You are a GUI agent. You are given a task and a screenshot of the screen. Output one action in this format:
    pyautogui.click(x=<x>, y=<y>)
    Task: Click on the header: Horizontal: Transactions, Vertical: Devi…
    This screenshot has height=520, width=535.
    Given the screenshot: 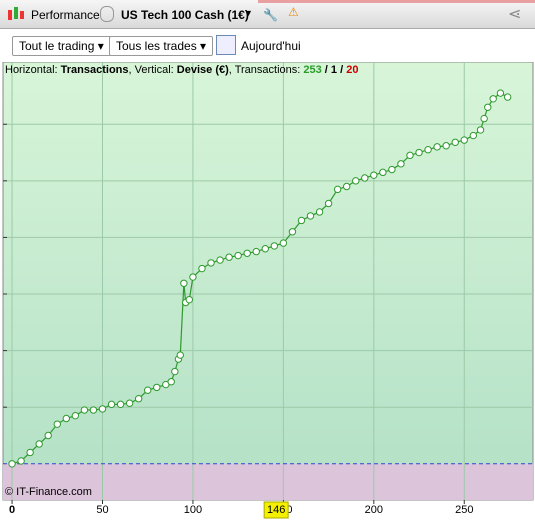 What is the action you would take?
    pyautogui.click(x=181, y=70)
    